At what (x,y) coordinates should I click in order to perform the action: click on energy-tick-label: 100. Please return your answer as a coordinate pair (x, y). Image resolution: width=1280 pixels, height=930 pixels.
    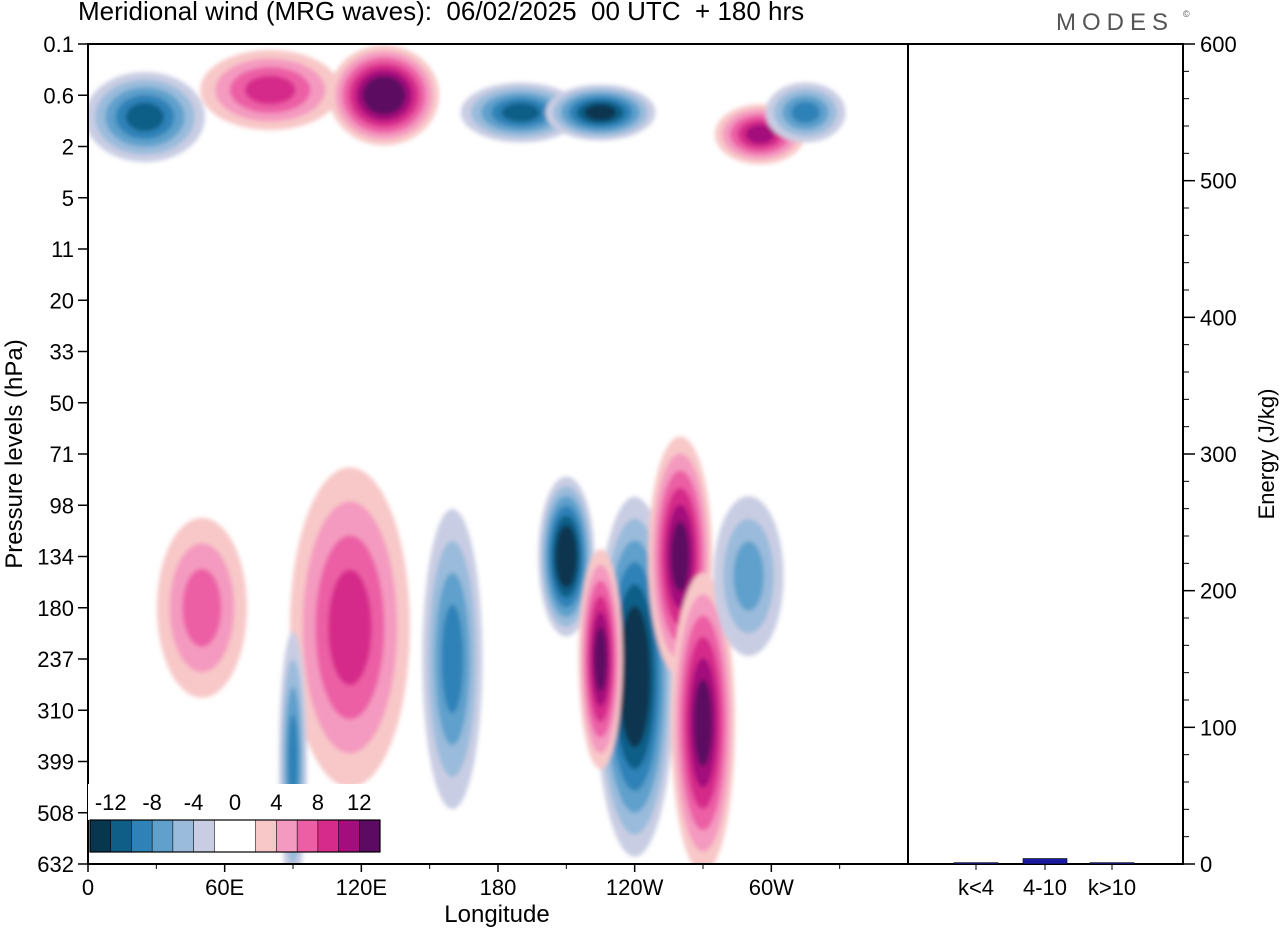
    Looking at the image, I should click on (1218, 727).